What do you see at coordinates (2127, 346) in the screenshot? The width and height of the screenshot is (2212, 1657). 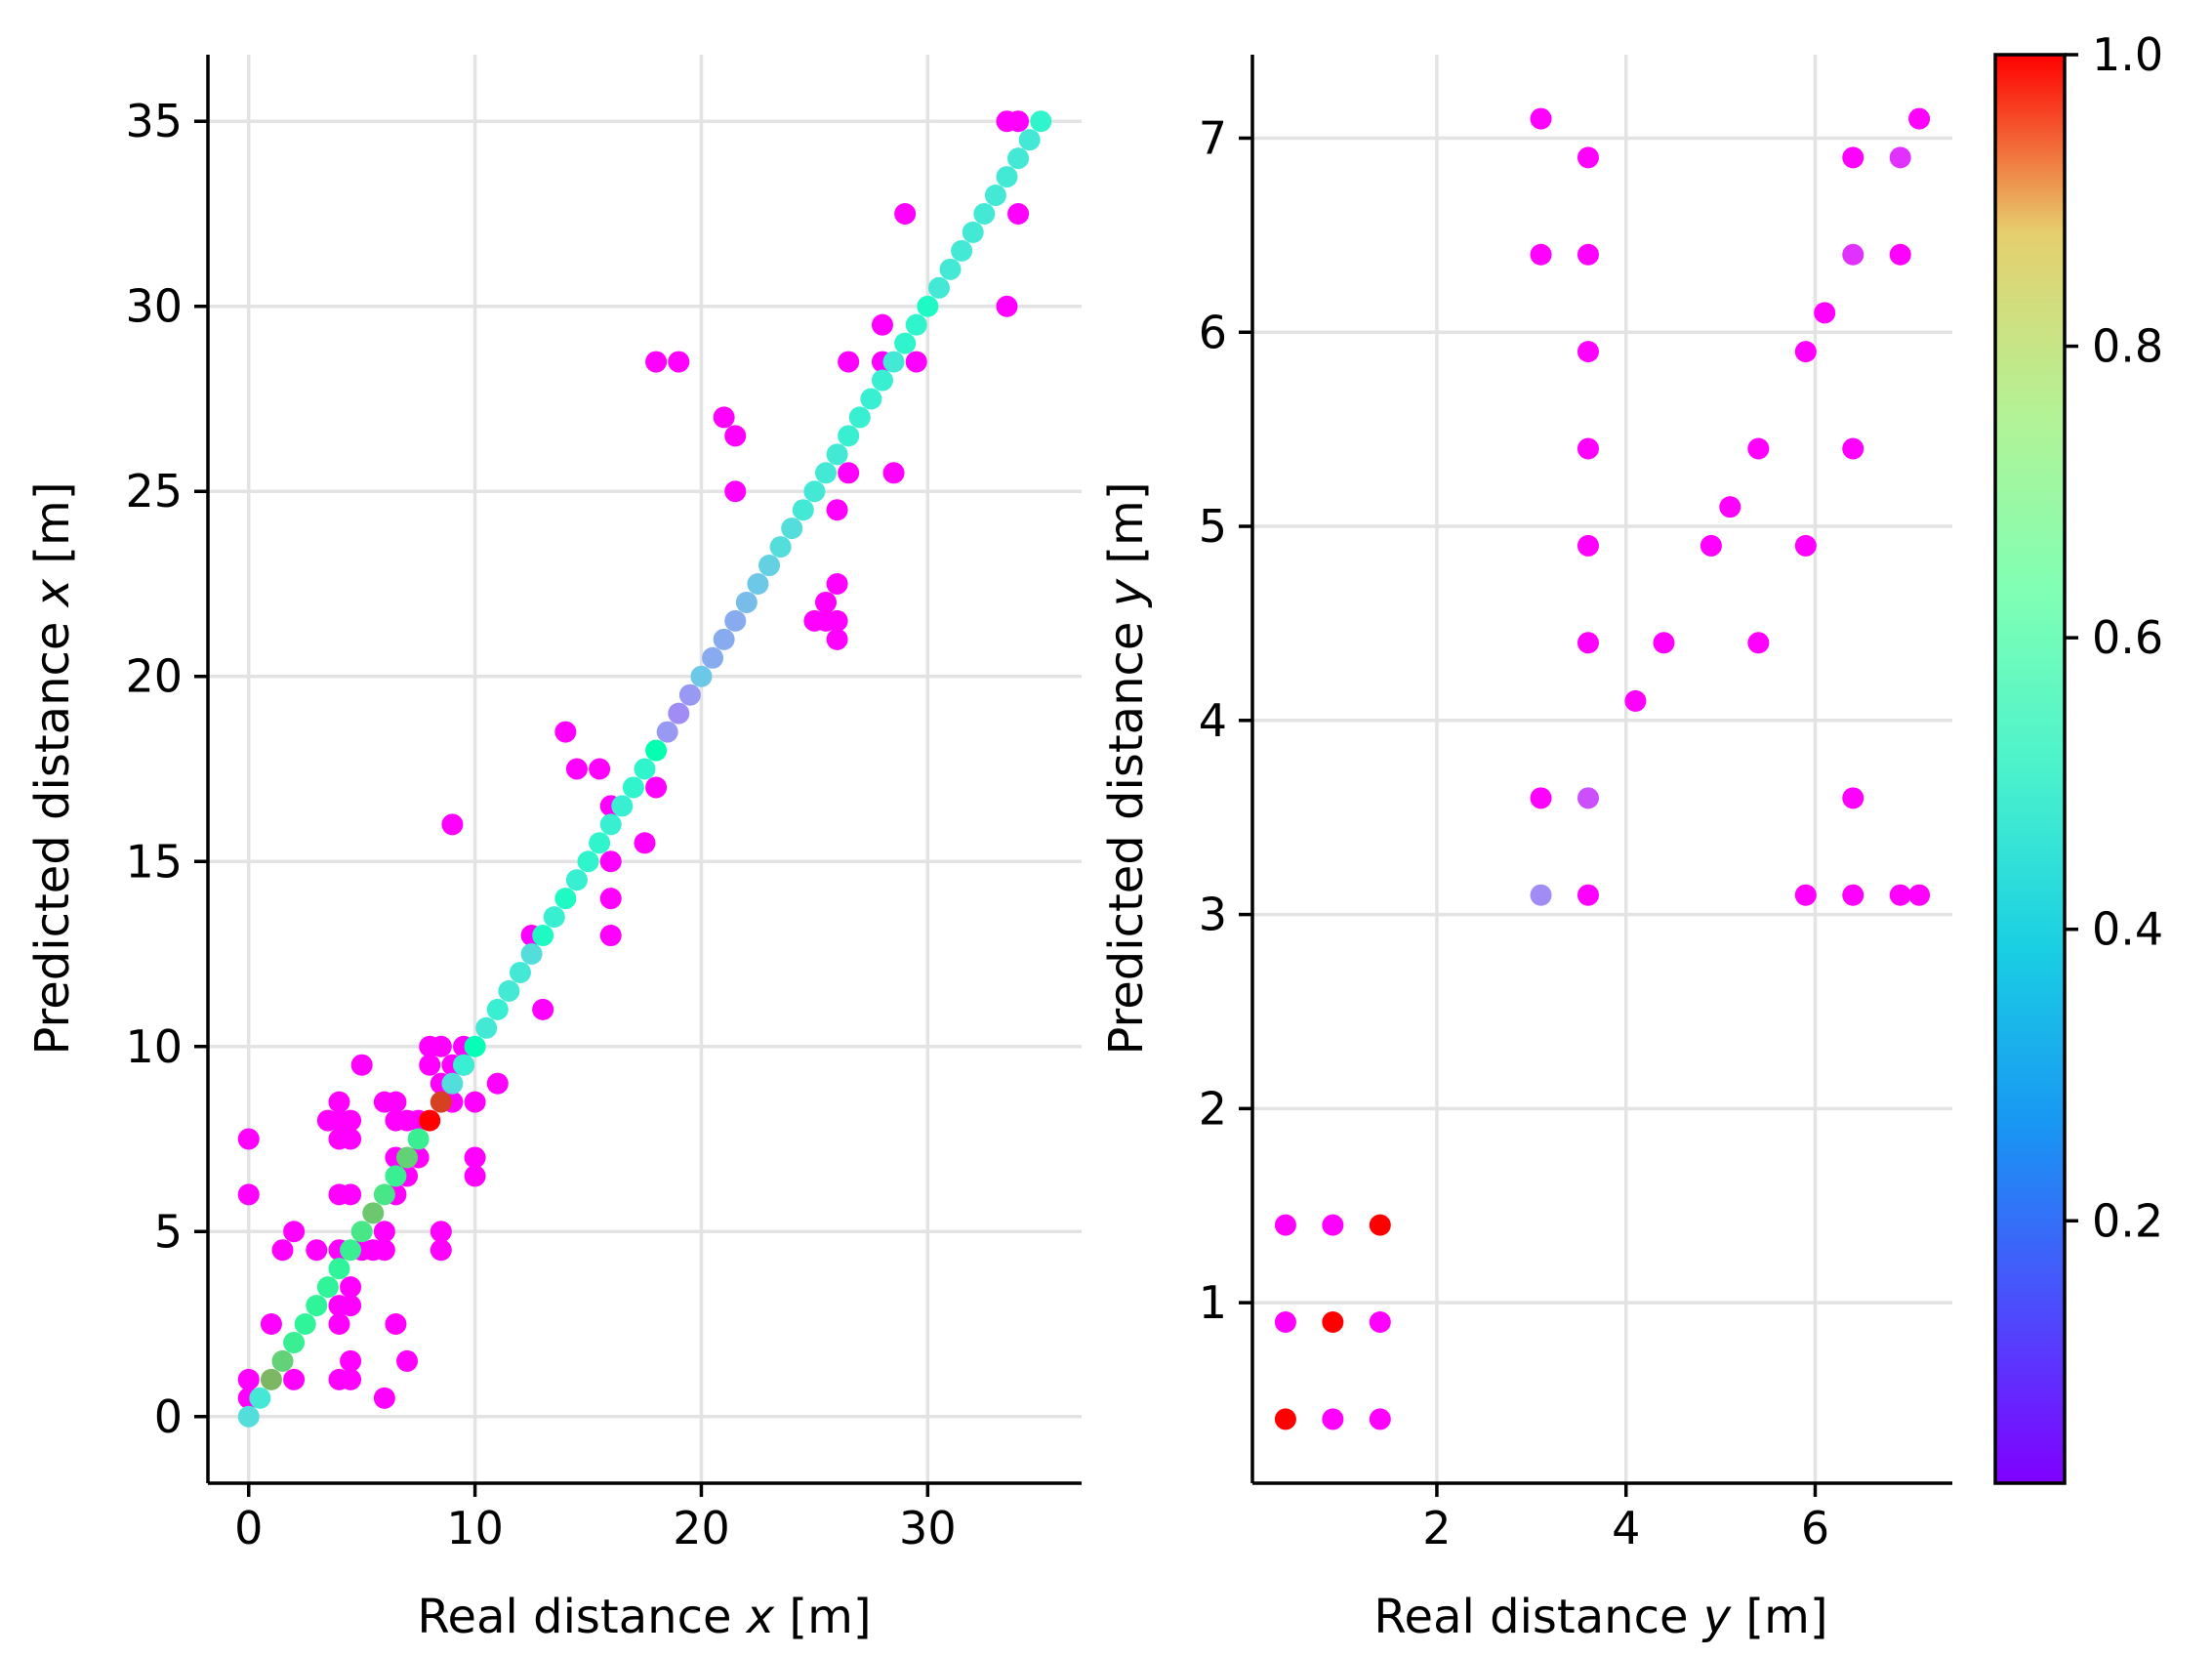 I see `colorbar-tick-label: 0.8` at bounding box center [2127, 346].